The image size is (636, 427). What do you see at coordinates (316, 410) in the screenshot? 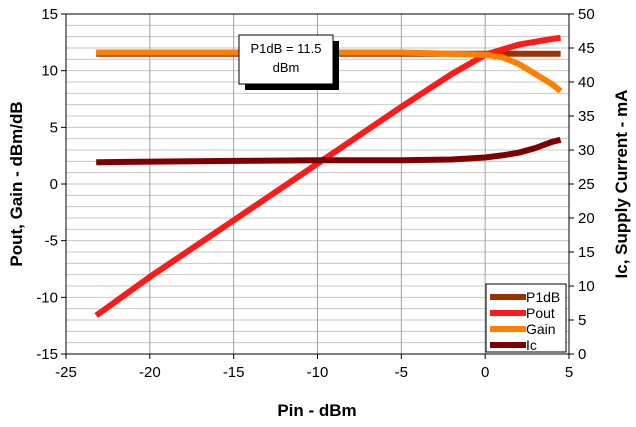
I see `x-axis-title: Pin - dBm` at bounding box center [316, 410].